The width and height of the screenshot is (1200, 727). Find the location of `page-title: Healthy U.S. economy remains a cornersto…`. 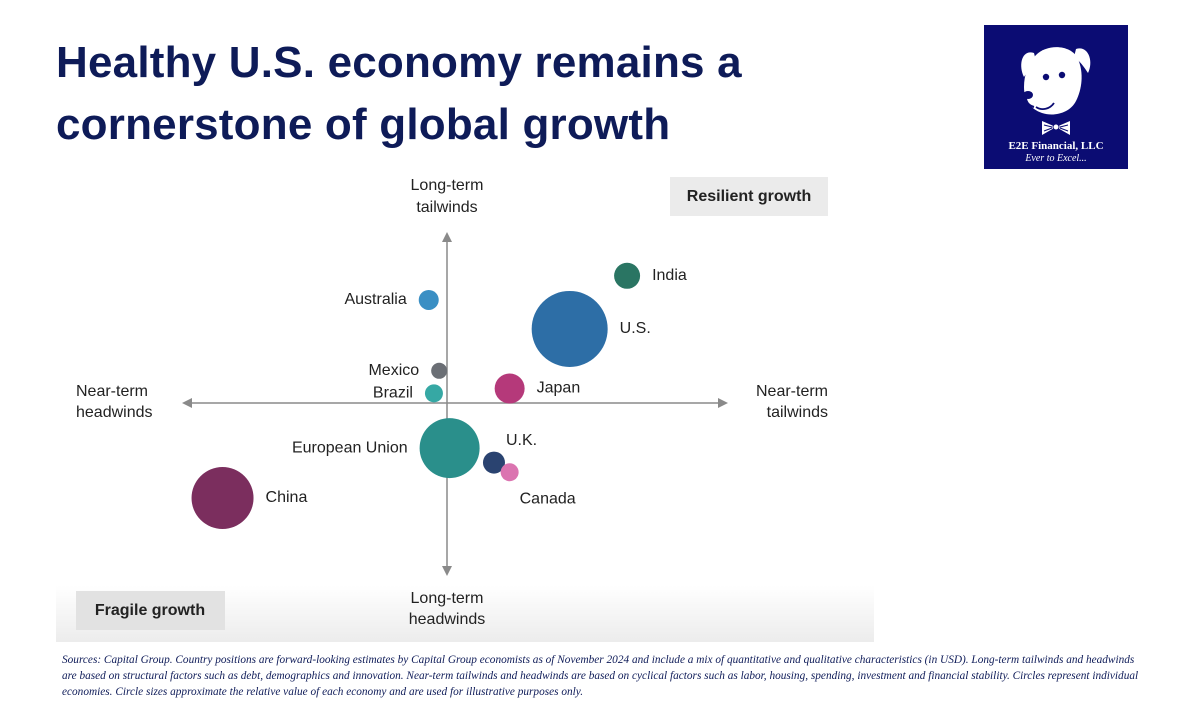

page-title: Healthy U.S. economy remains a cornersto… is located at coordinates (399, 93).